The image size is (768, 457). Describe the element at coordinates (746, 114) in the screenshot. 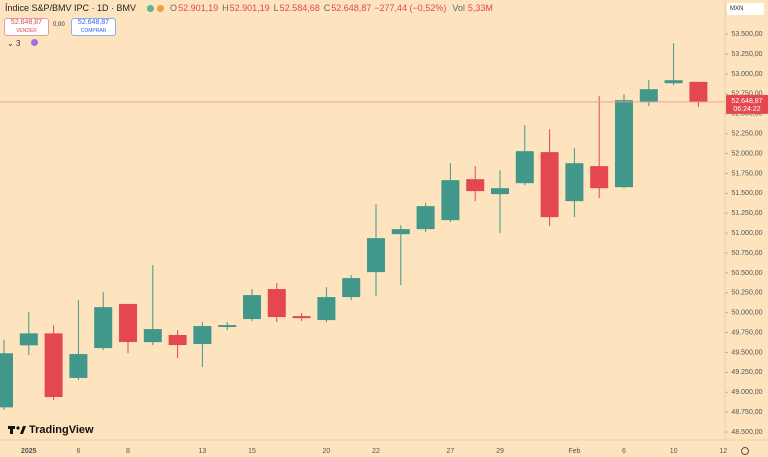

I see `y-tick-label: 52.500,00` at that location.